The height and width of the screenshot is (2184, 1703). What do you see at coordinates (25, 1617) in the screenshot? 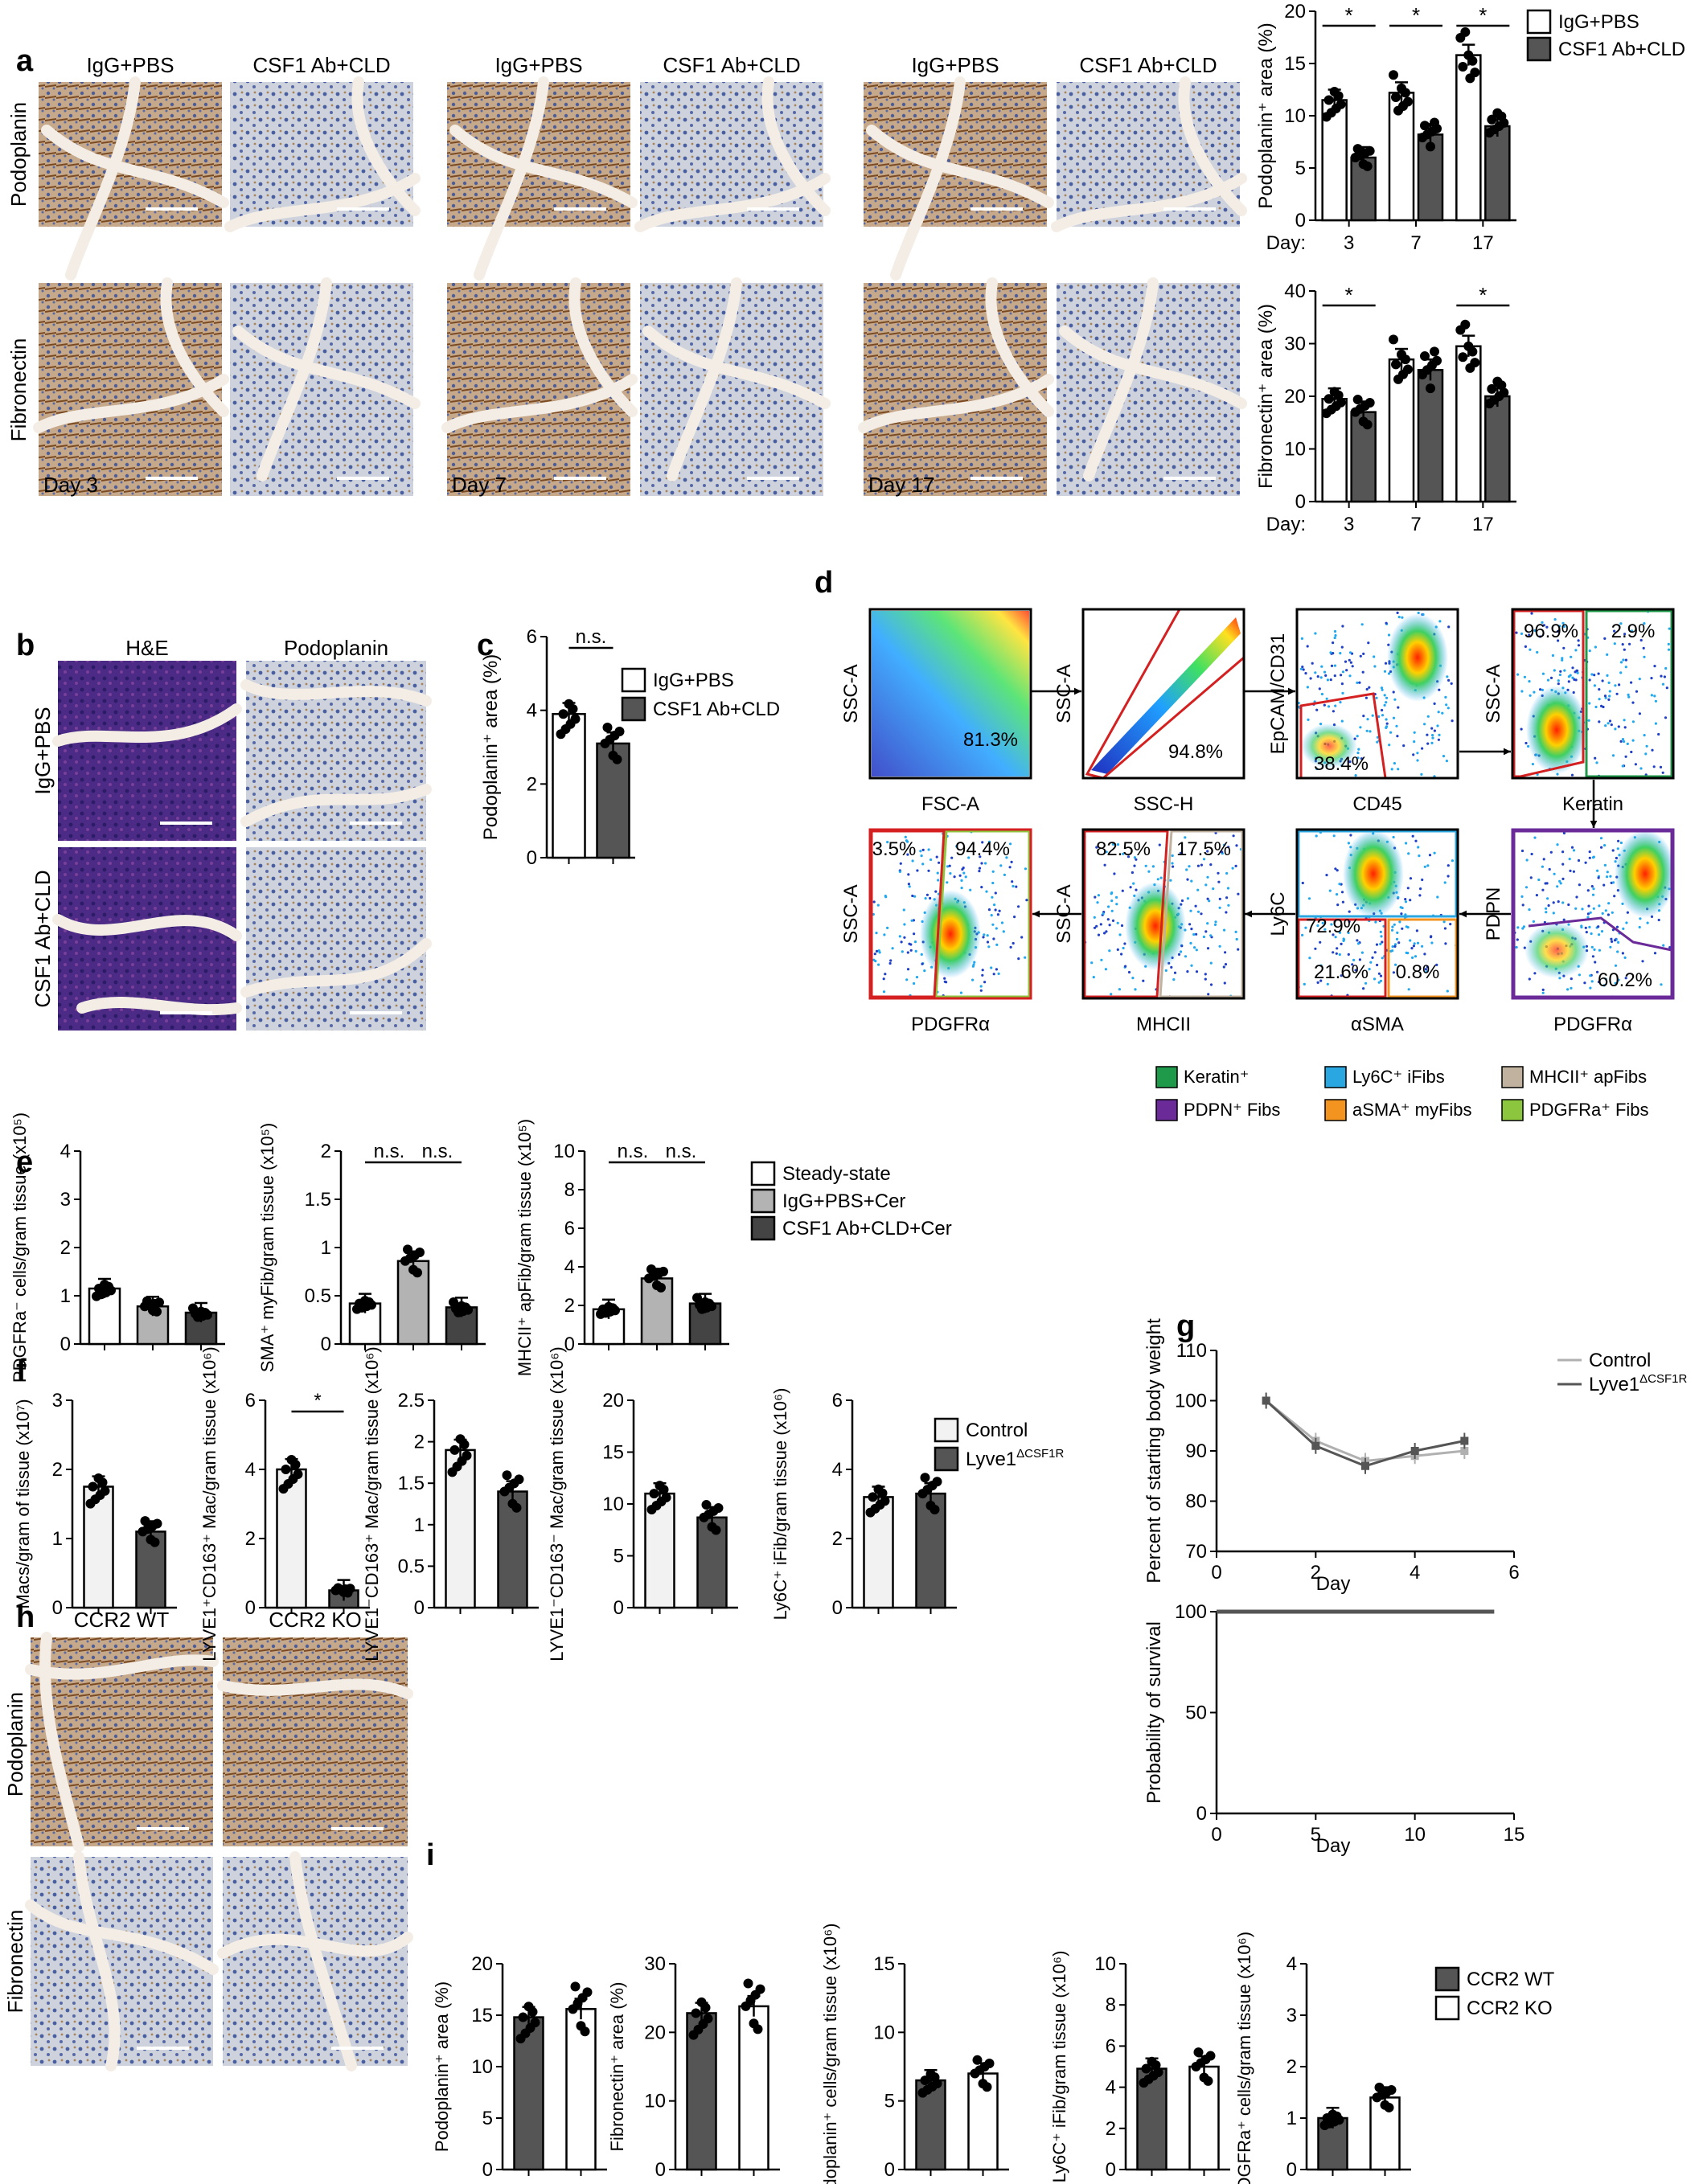
I see `panel-label-h: h` at bounding box center [25, 1617].